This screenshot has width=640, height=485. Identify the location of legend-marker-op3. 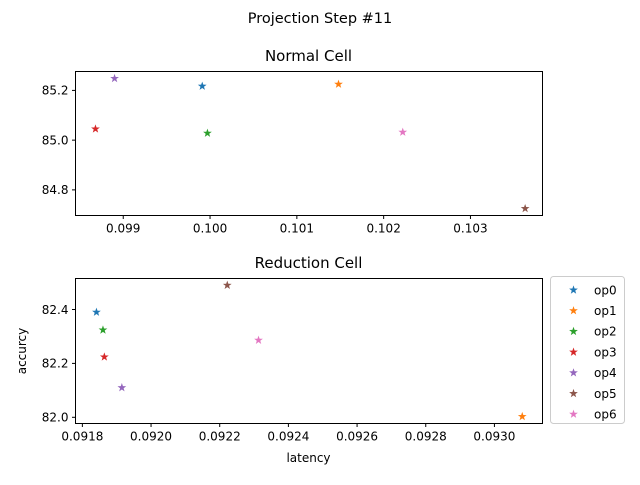
(573, 351).